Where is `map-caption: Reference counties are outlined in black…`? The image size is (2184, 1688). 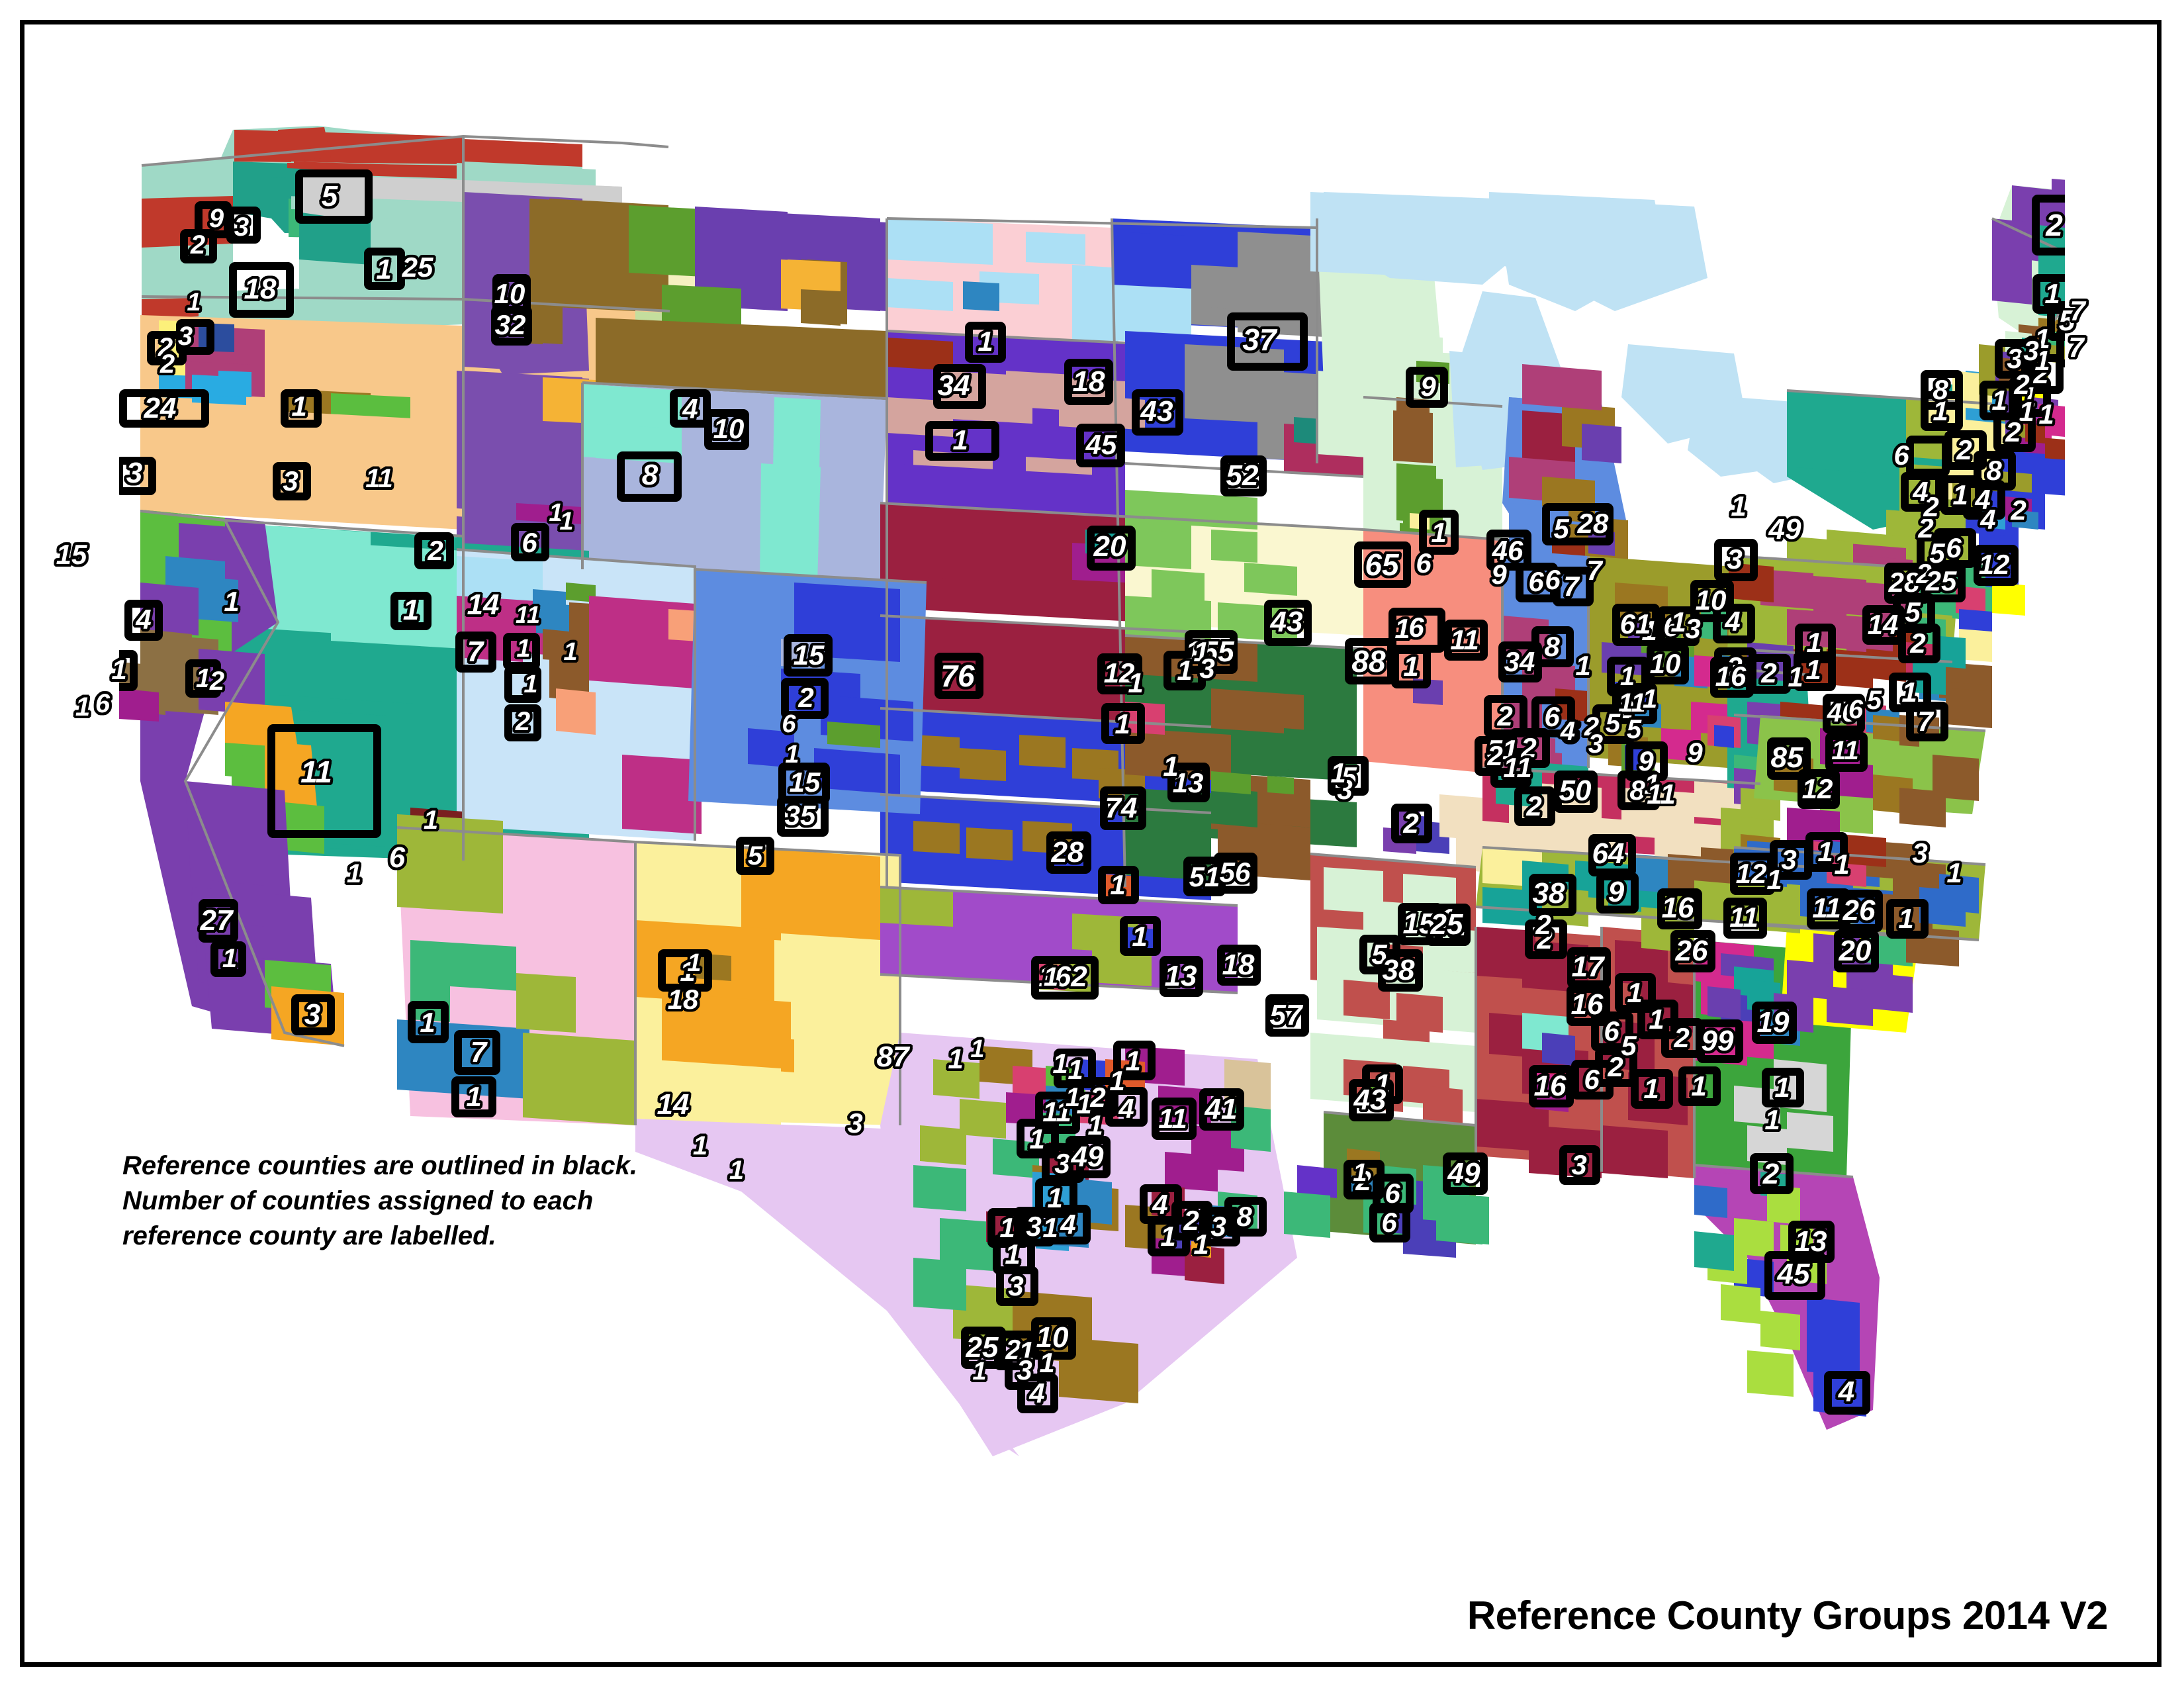 map-caption: Reference counties are outlined in black… is located at coordinates (380, 1200).